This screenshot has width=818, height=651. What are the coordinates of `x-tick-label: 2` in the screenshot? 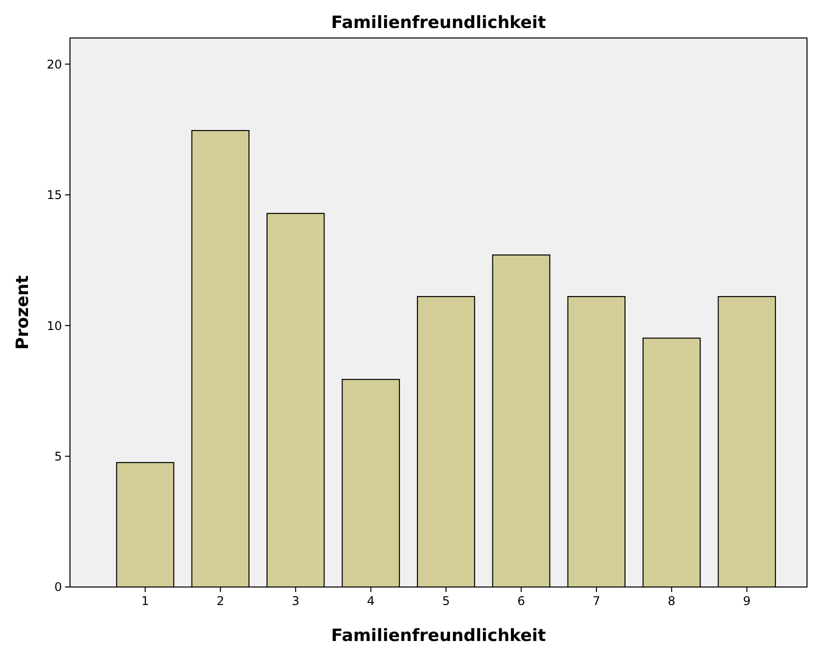 It's located at (220, 601).